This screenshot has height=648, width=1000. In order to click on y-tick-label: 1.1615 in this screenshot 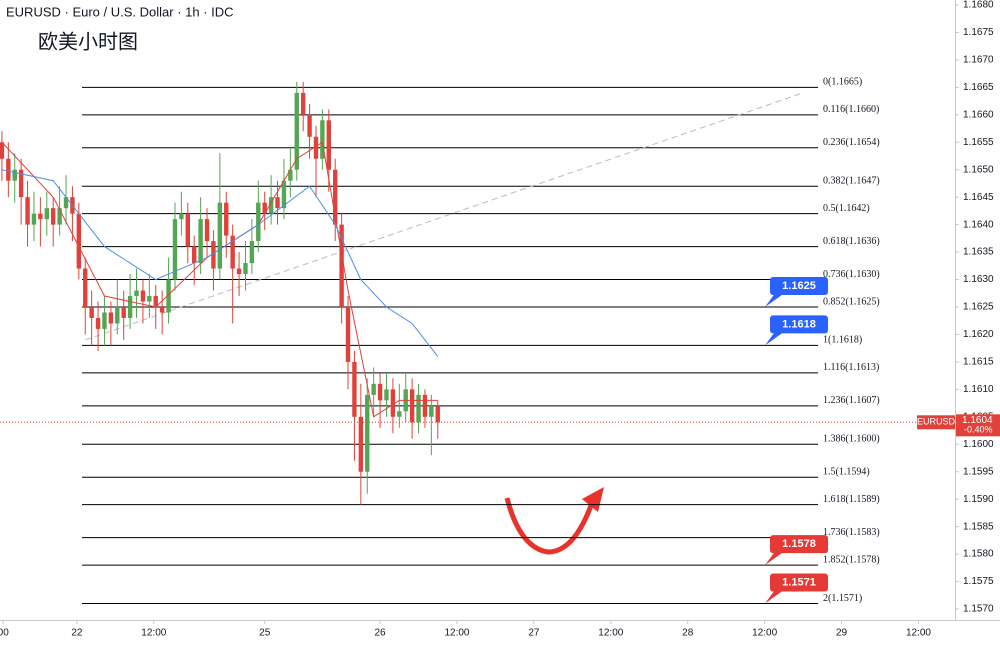, I will do `click(978, 362)`.